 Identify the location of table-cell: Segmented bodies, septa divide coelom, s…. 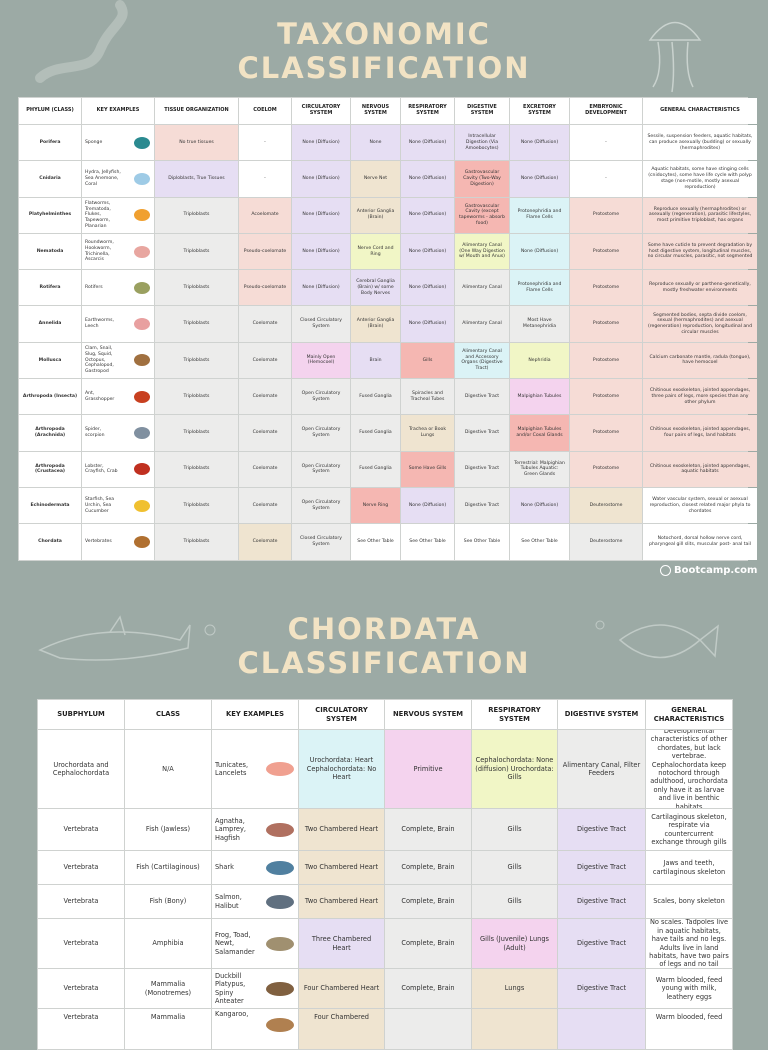
(700, 324).